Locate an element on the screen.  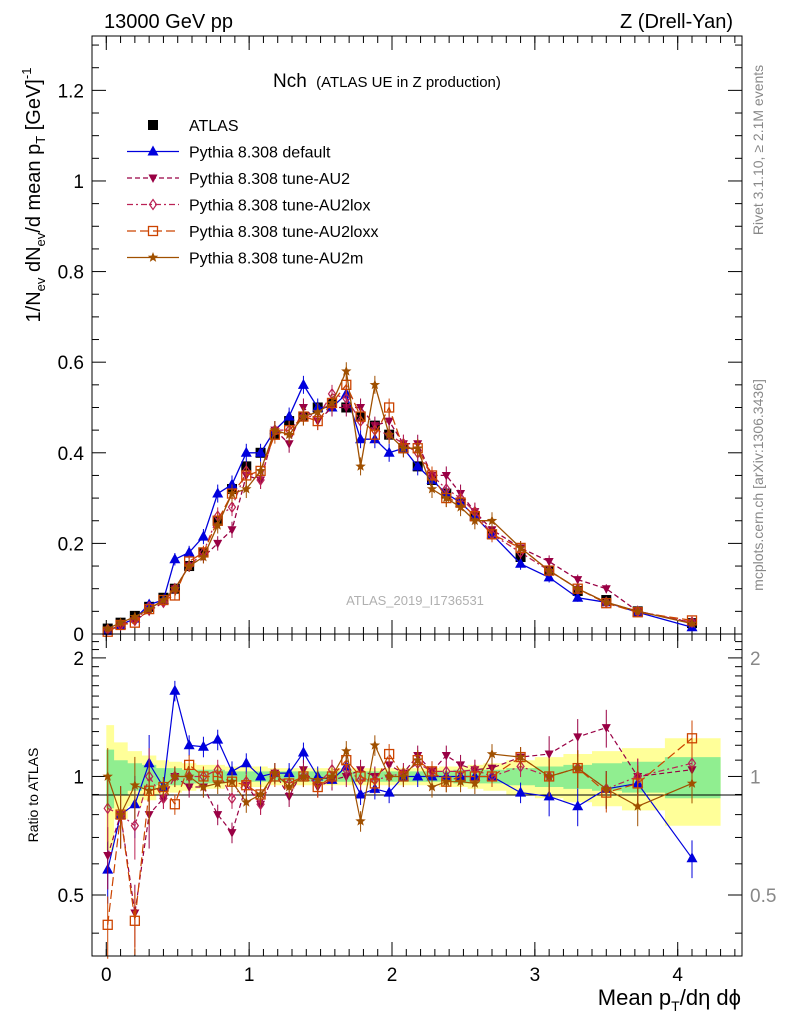
ratio-line-au2 is located at coordinates (400, 820).